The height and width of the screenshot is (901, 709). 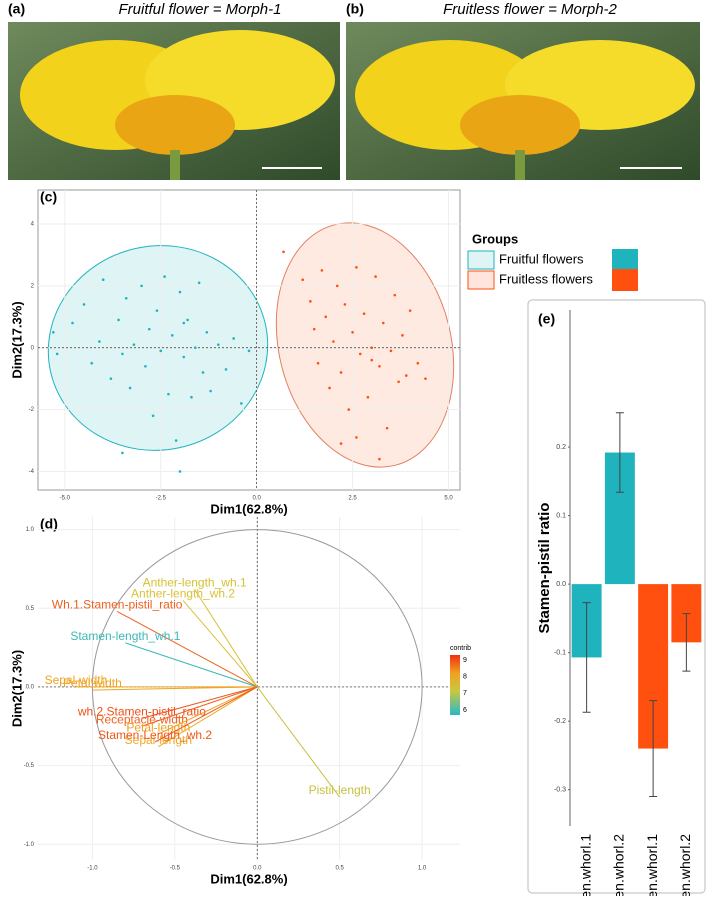 I want to click on variable-label: Anther-length_wh.1, so click(x=195, y=583).